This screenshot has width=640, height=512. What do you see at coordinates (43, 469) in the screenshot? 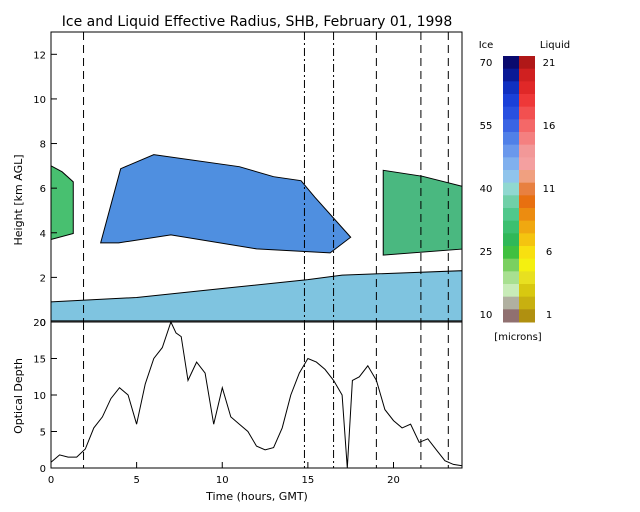
I see `optical-depth-tick-label: 0` at bounding box center [43, 469].